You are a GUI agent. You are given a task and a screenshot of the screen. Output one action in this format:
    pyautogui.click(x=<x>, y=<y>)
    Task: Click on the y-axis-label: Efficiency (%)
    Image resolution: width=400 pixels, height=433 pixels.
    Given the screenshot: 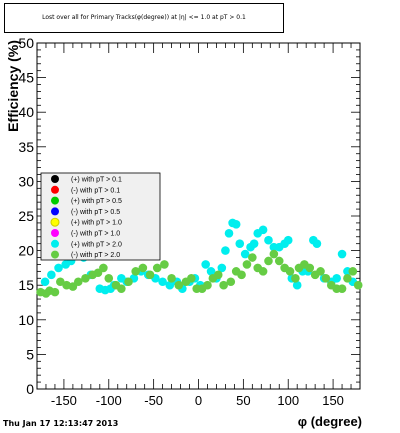 What is the action you would take?
    pyautogui.click(x=13, y=86)
    